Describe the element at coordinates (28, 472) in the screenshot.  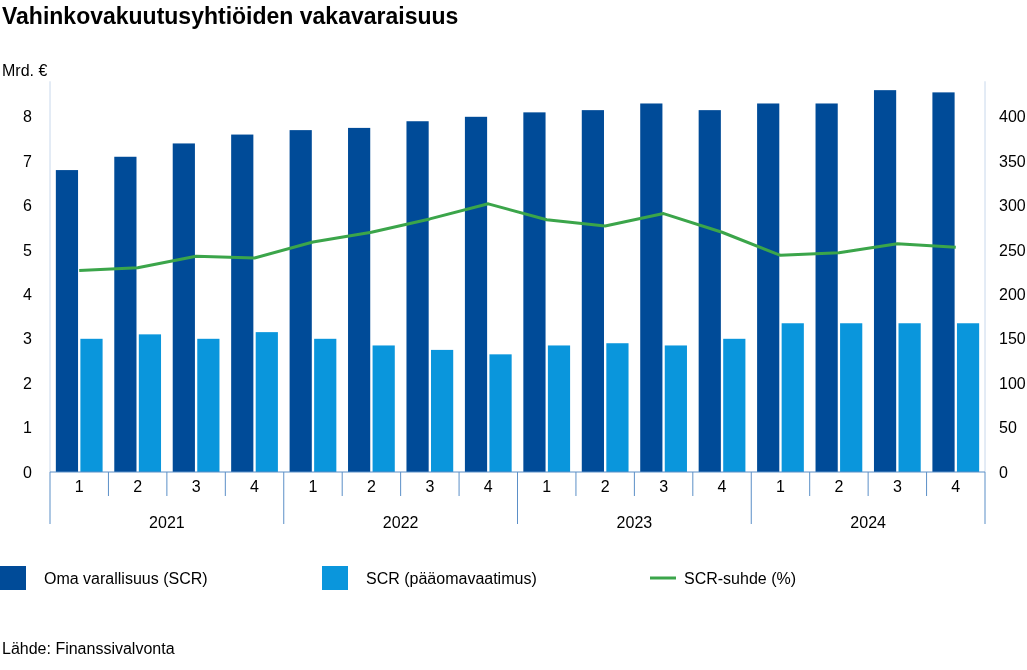
I see `y-tick-label: 0` at that location.